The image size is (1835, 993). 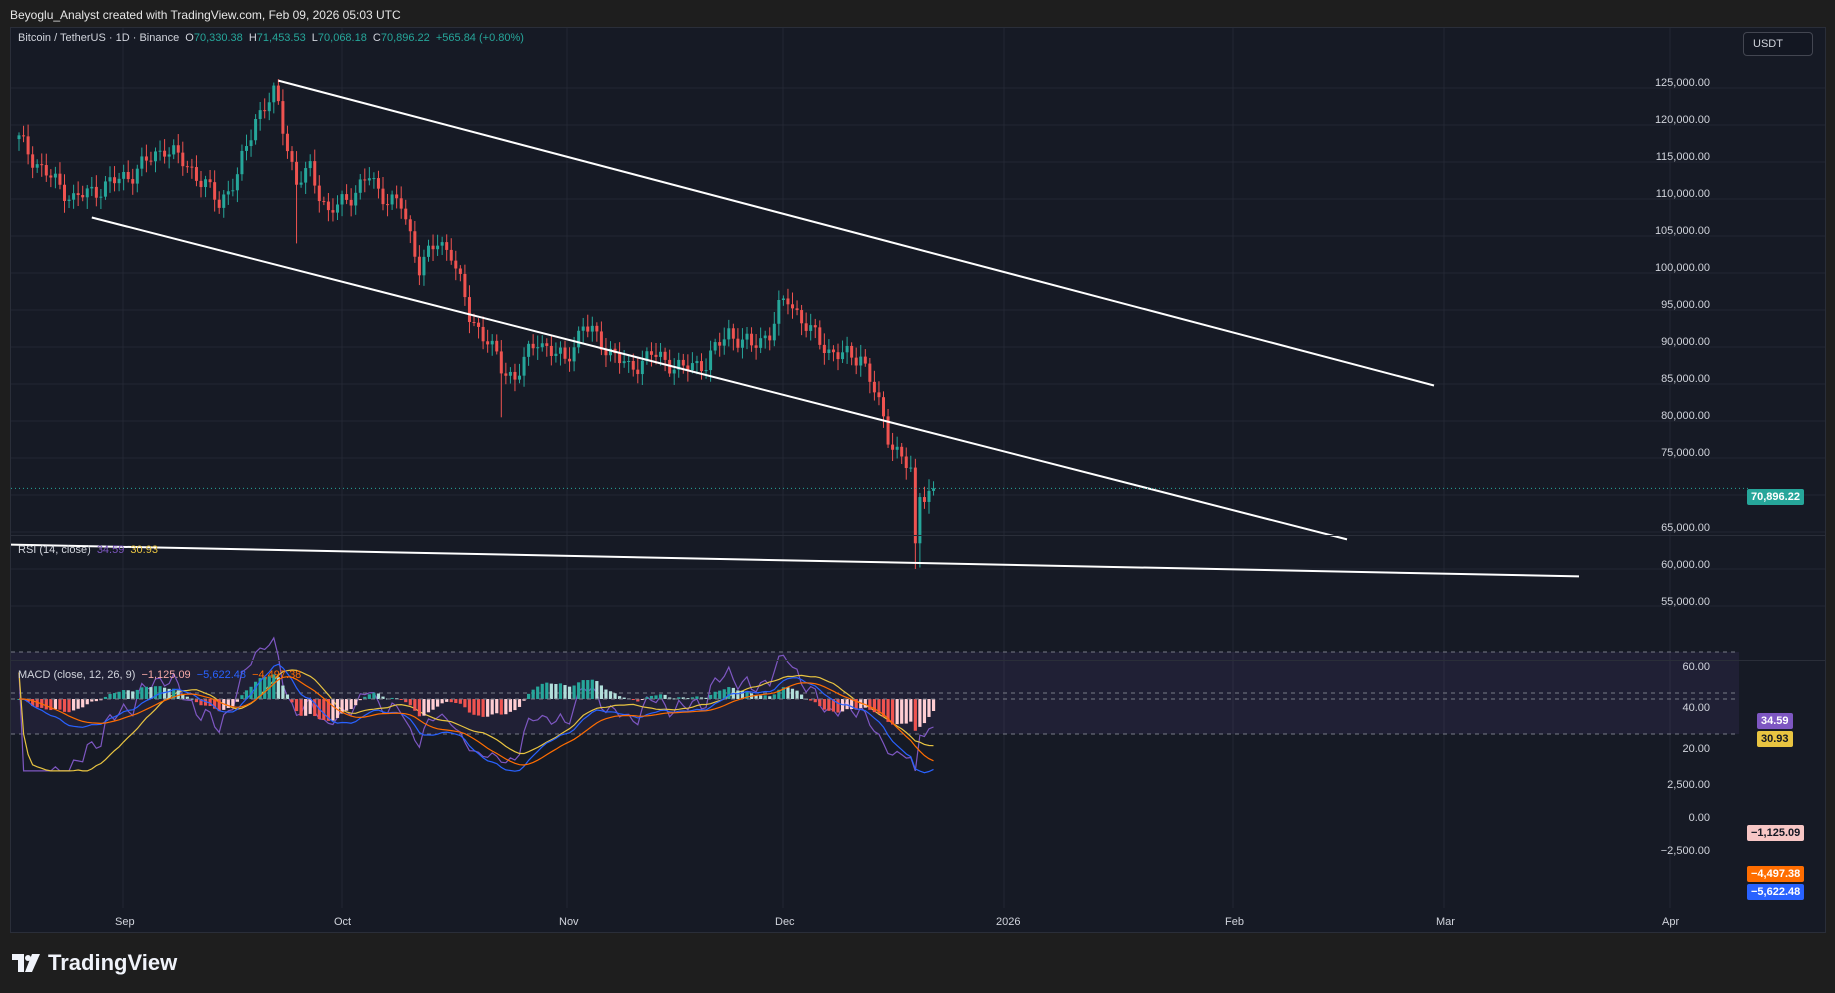 I want to click on rsi-label: RSI (14, close), so click(x=54, y=550).